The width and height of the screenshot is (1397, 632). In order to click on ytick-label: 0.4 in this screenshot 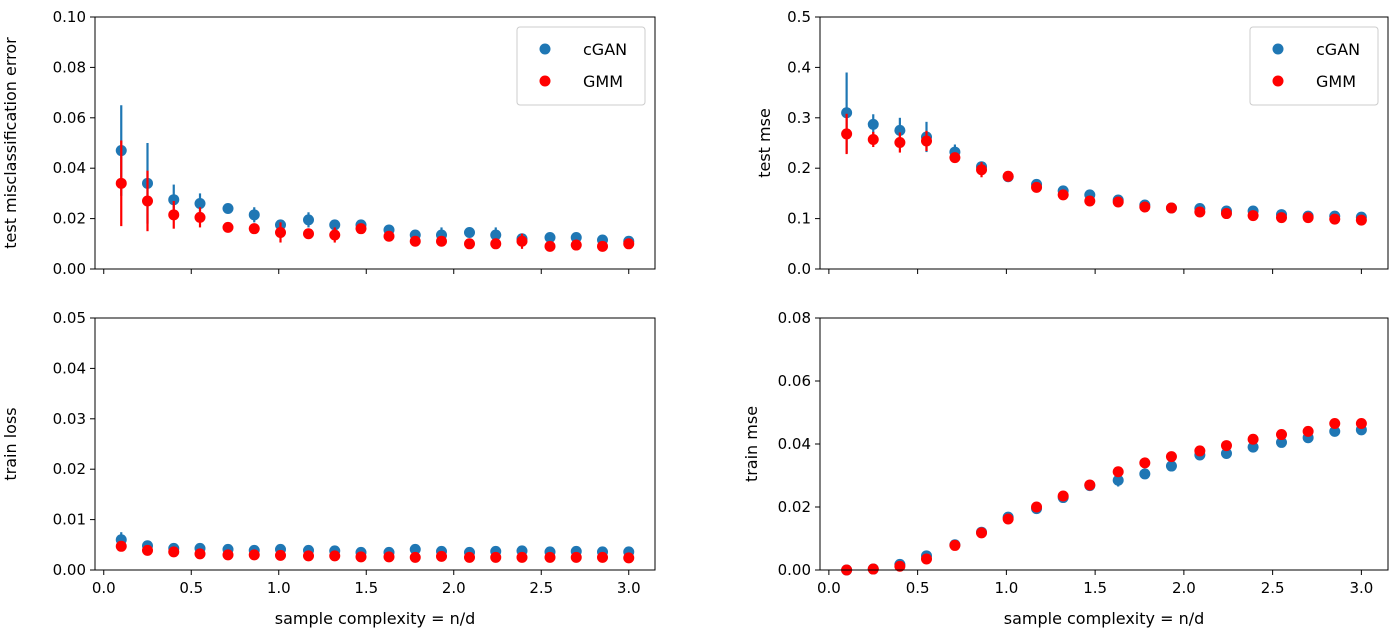, I will do `click(799, 67)`.